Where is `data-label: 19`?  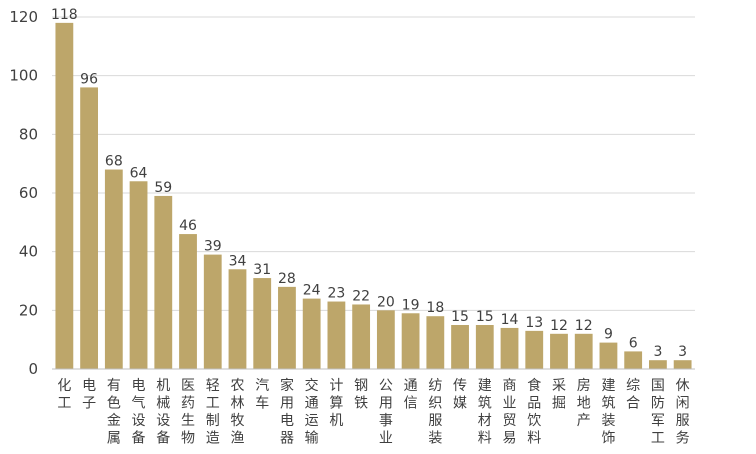 data-label: 19 is located at coordinates (411, 305).